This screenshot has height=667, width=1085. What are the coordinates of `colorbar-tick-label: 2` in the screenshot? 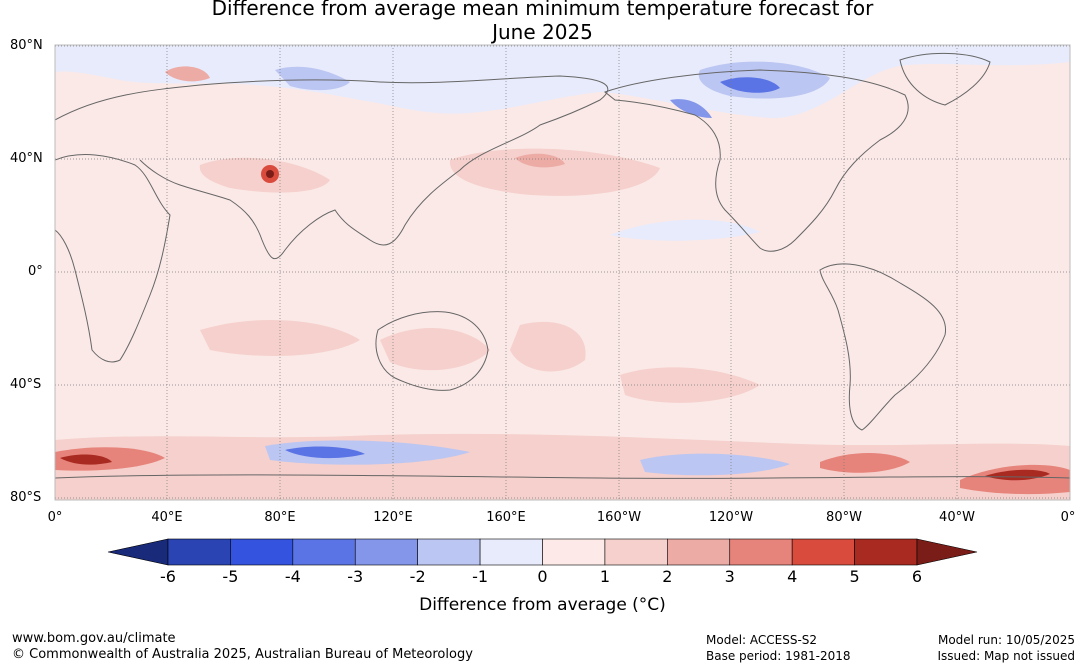 It's located at (667, 576).